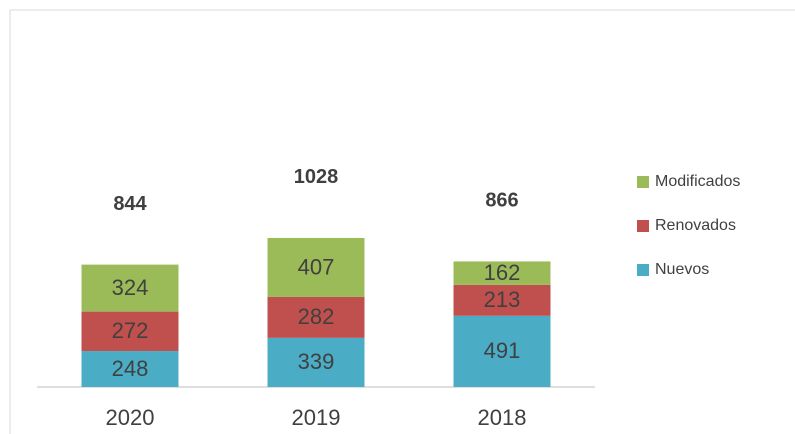 This screenshot has height=434, width=795. Describe the element at coordinates (316, 417) in the screenshot. I see `x-tick-label: 2019` at that location.